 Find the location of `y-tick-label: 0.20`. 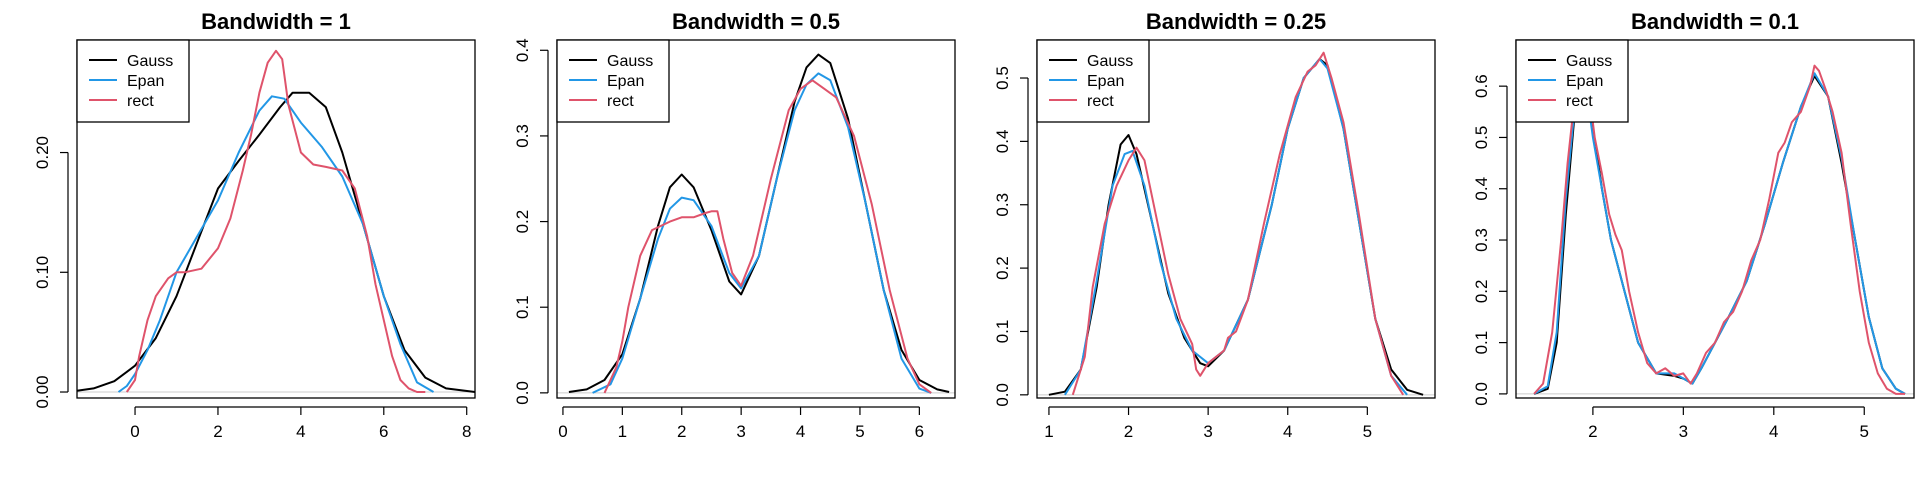

y-tick-label: 0.20 is located at coordinates (42, 152).